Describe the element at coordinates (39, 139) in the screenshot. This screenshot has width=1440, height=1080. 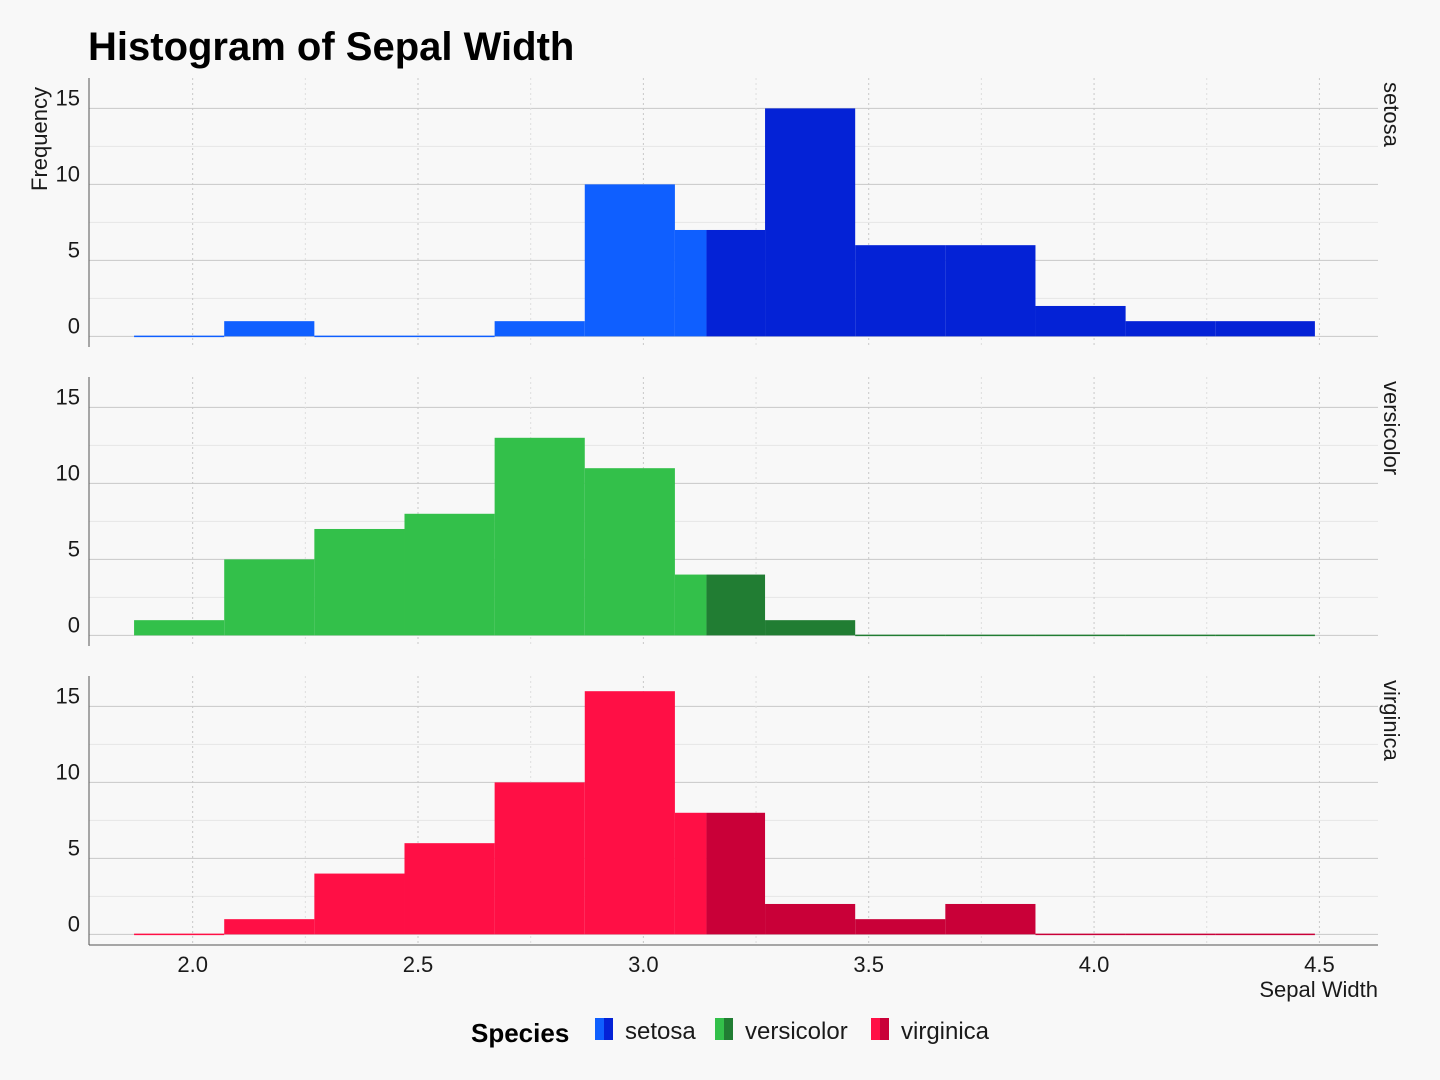
I see `y-axis-label: Frequency` at that location.